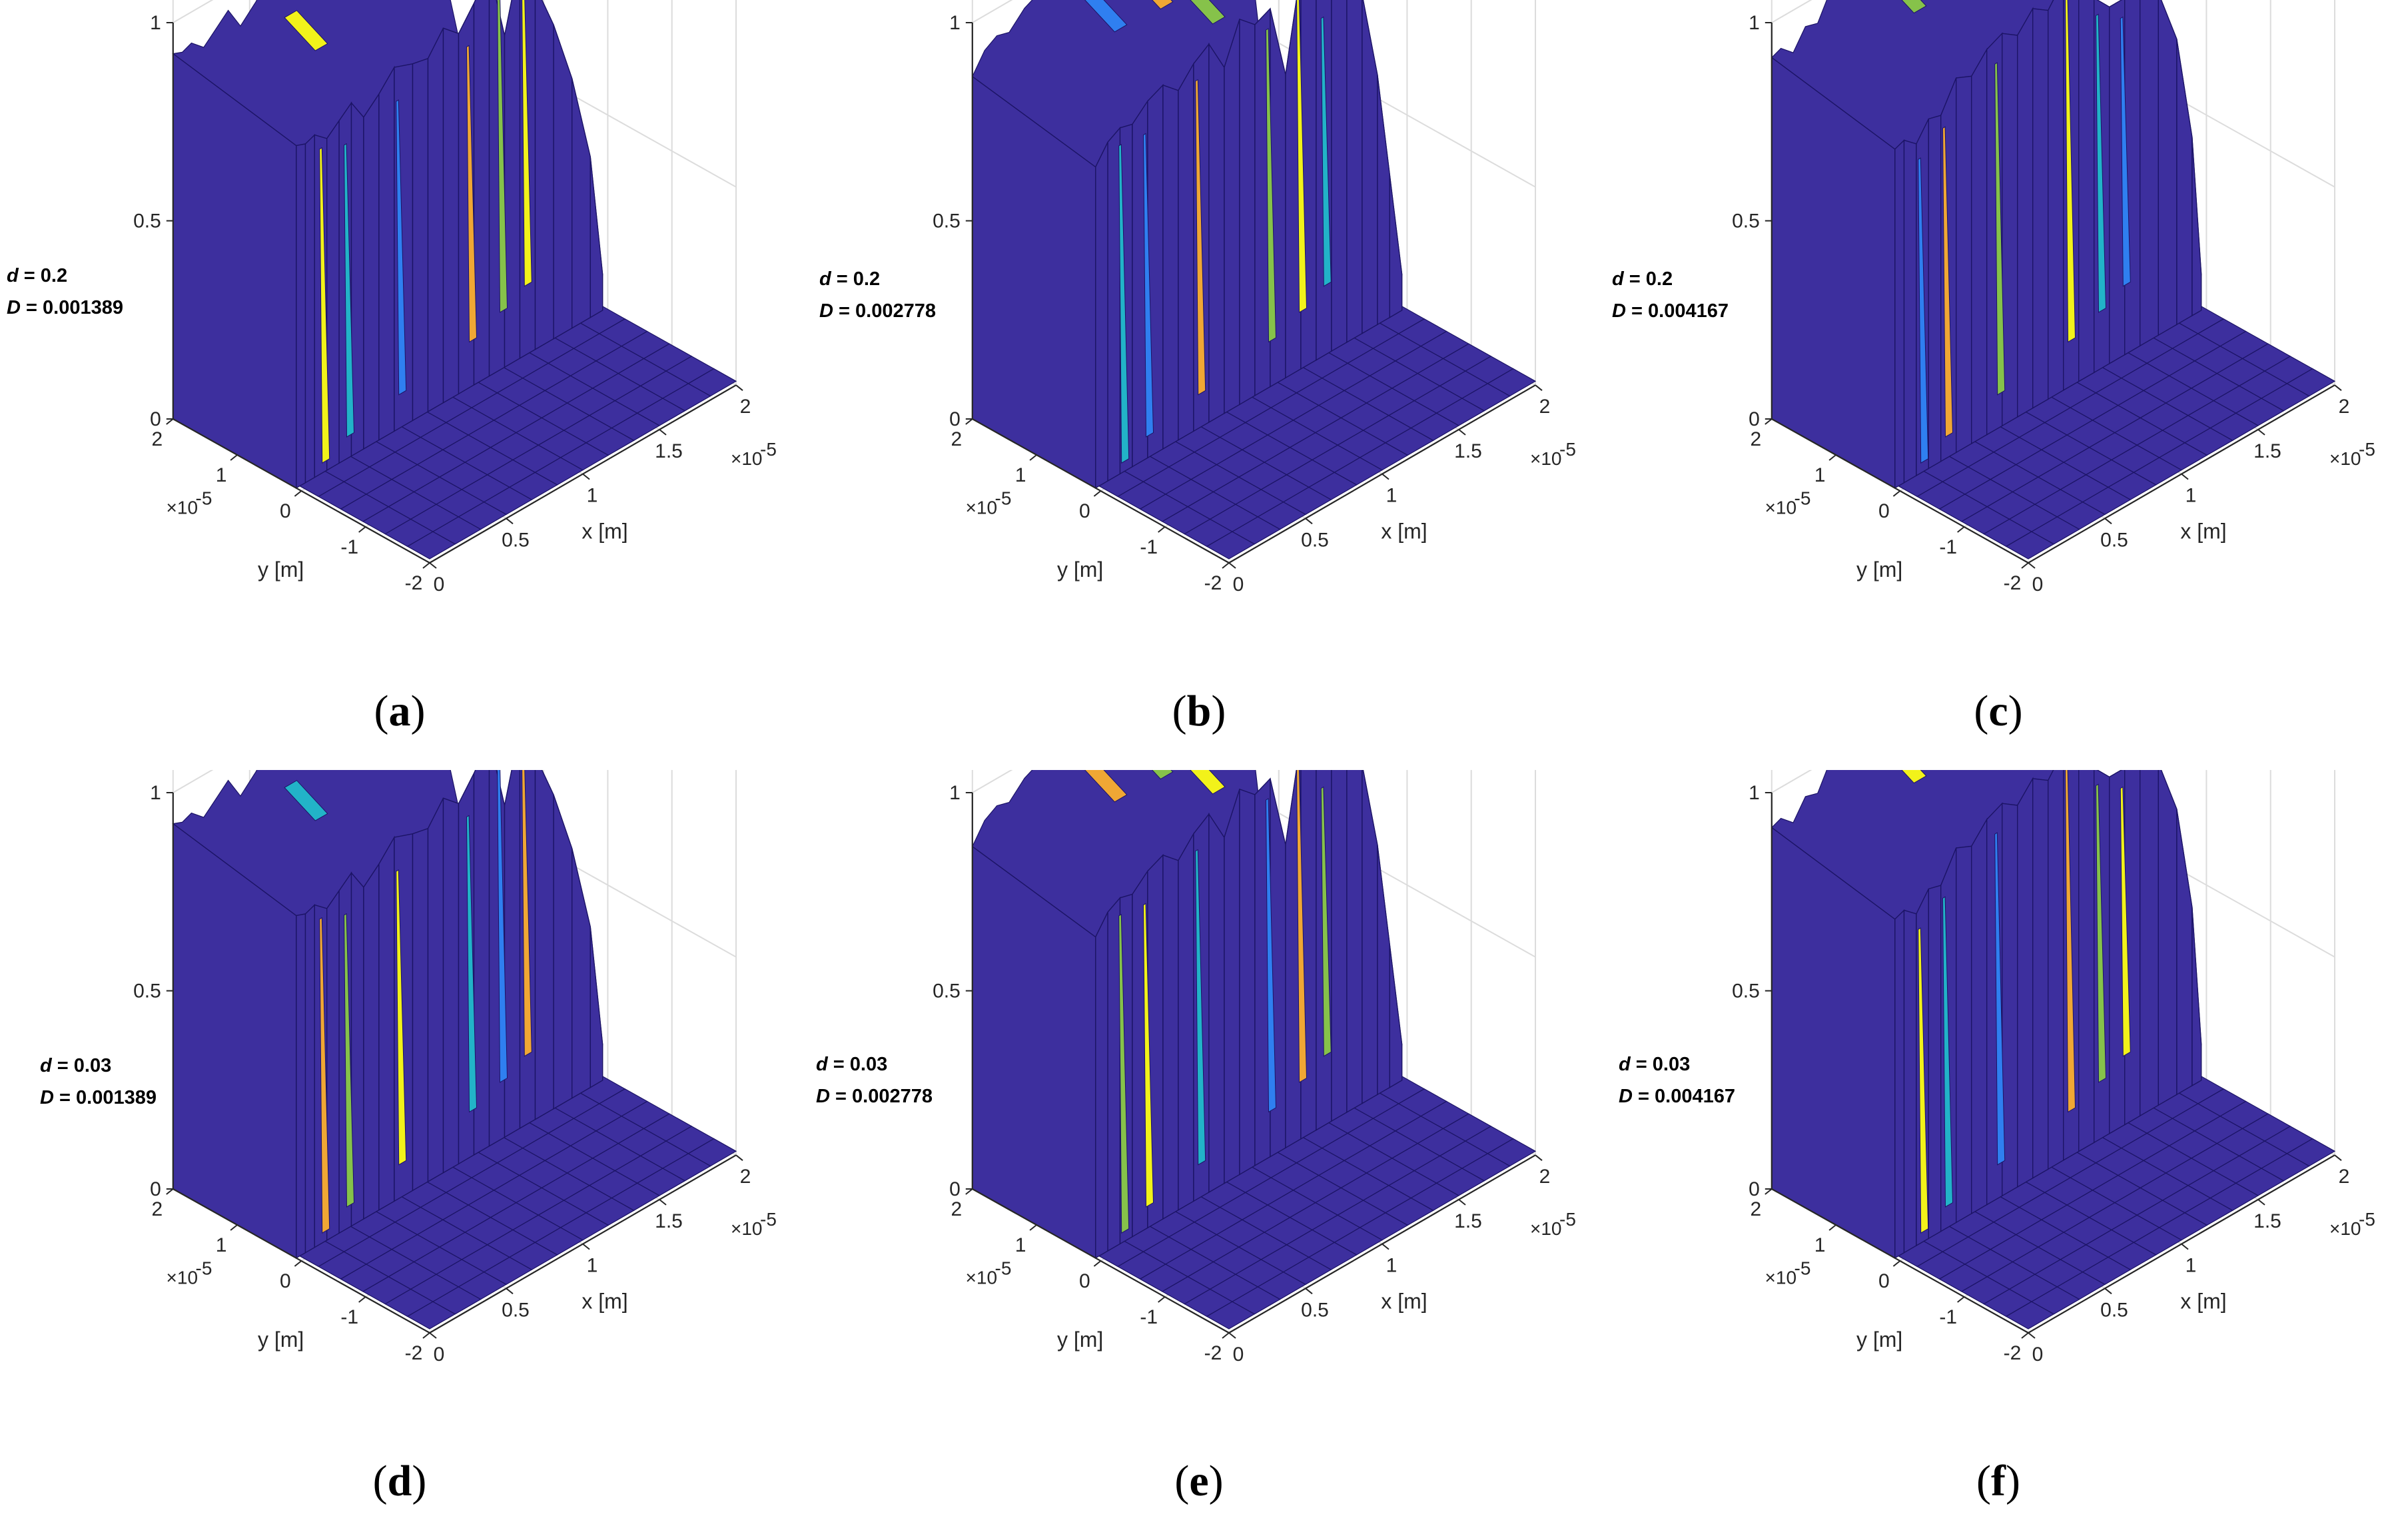 This screenshot has width=2398, height=1540. What do you see at coordinates (1149, 547) in the screenshot?
I see `y-tick-label: -1` at bounding box center [1149, 547].